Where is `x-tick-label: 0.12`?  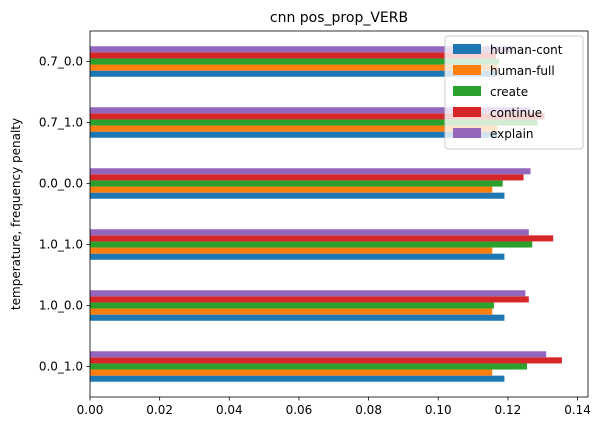 x-tick-label: 0.12 is located at coordinates (508, 410).